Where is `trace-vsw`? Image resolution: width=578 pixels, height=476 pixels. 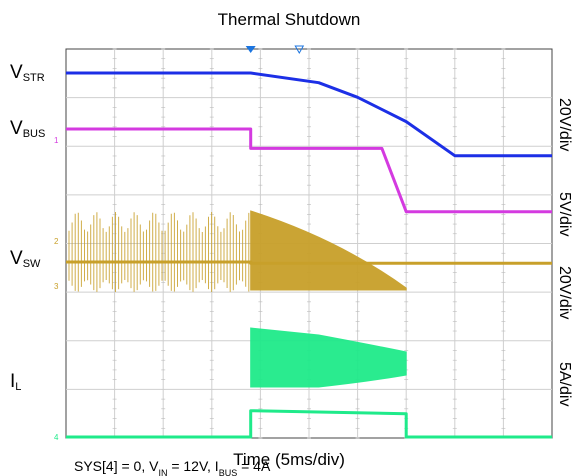 trace-vsw is located at coordinates (309, 262).